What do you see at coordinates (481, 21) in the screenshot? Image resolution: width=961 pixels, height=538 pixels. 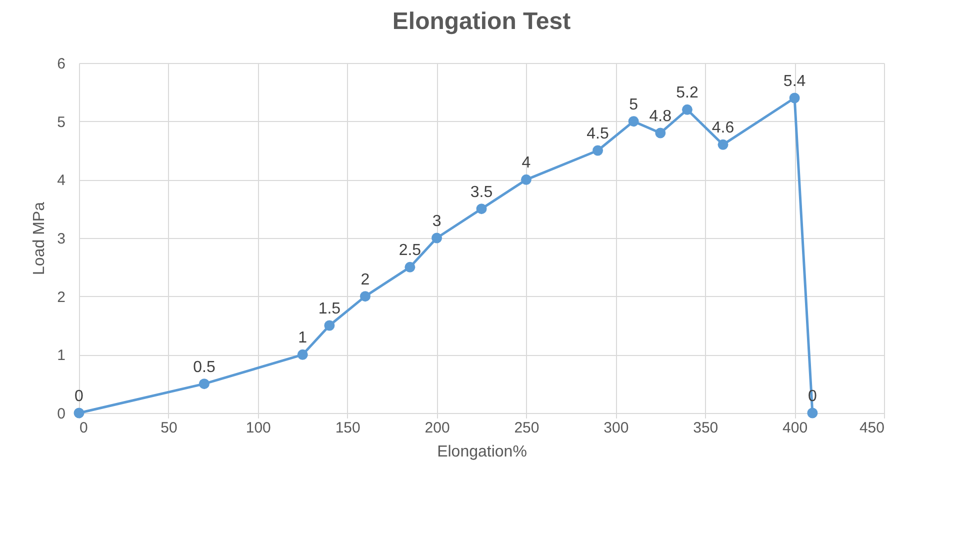 I see `chart-title: Elongation Test` at bounding box center [481, 21].